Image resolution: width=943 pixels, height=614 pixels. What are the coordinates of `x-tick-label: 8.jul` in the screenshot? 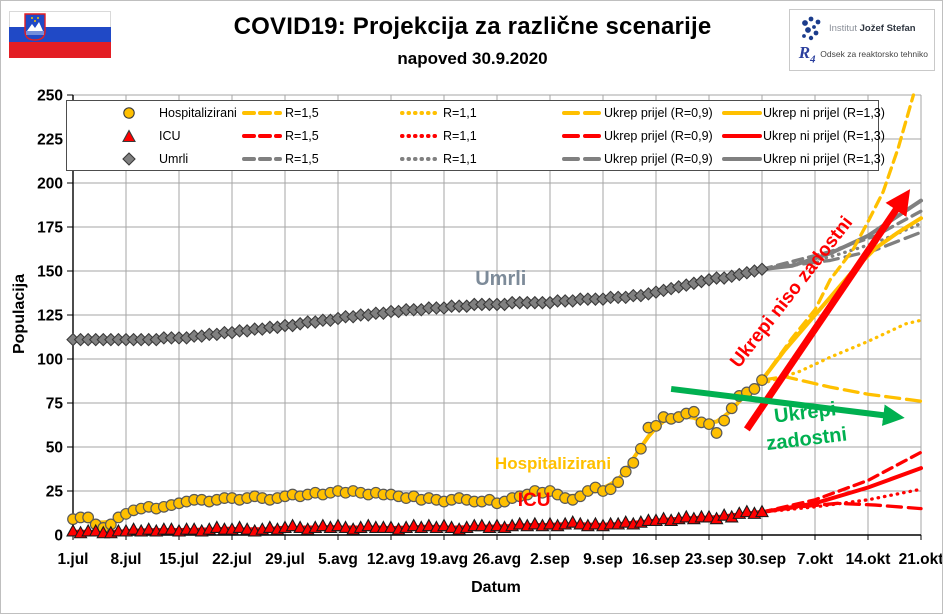 It's located at (125, 559).